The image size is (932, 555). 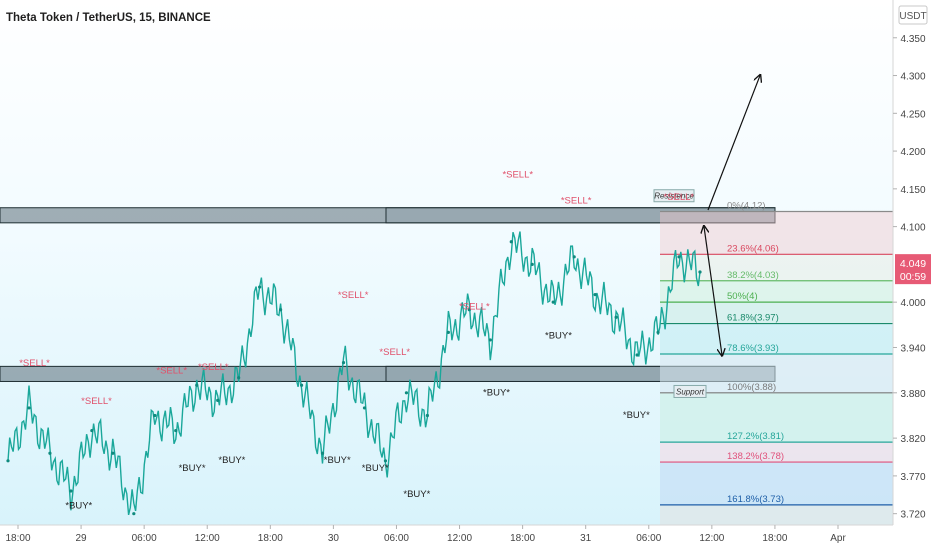 What do you see at coordinates (82, 538) in the screenshot?
I see `time-tick-label: 29` at bounding box center [82, 538].